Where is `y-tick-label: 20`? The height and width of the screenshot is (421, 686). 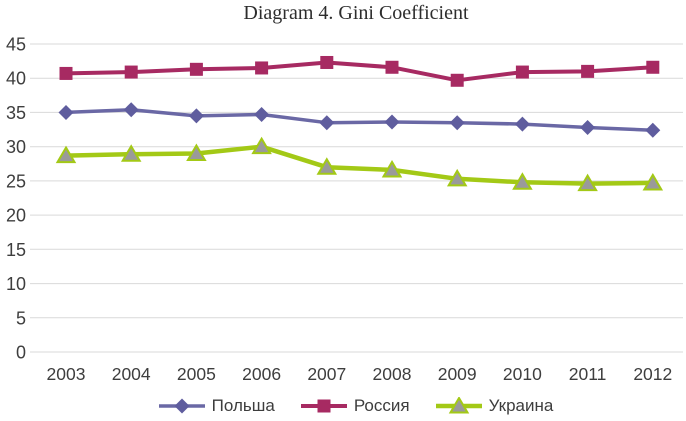 y-tick-label: 20 is located at coordinates (16, 216).